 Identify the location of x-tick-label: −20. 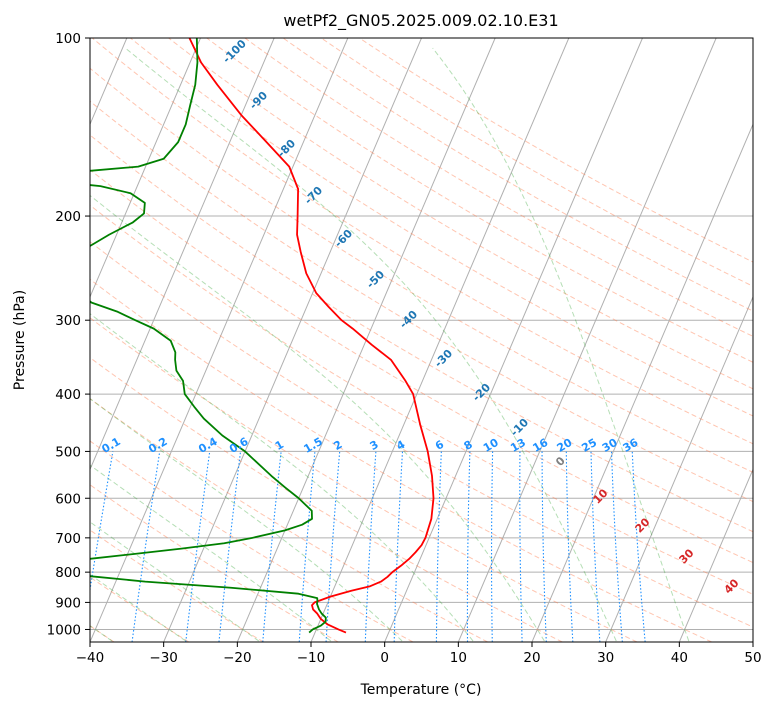
(237, 658).